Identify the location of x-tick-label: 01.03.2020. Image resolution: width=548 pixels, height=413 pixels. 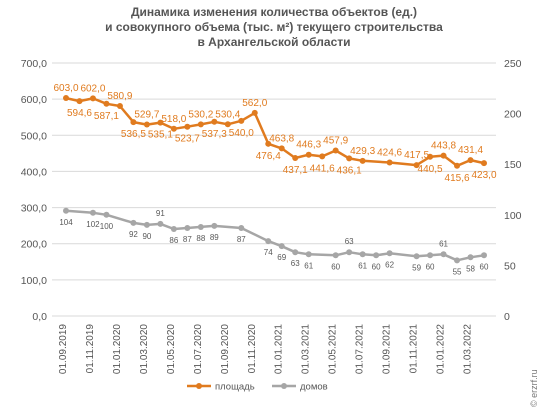
(144, 349).